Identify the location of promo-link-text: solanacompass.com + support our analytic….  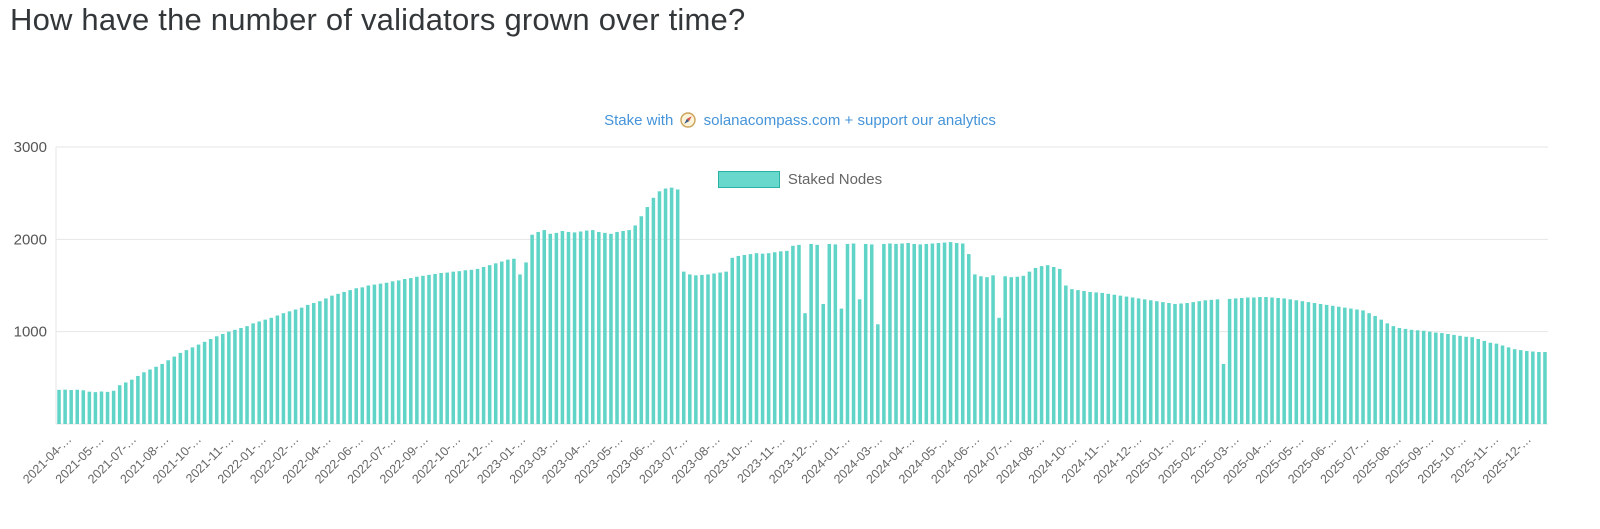
(849, 120).